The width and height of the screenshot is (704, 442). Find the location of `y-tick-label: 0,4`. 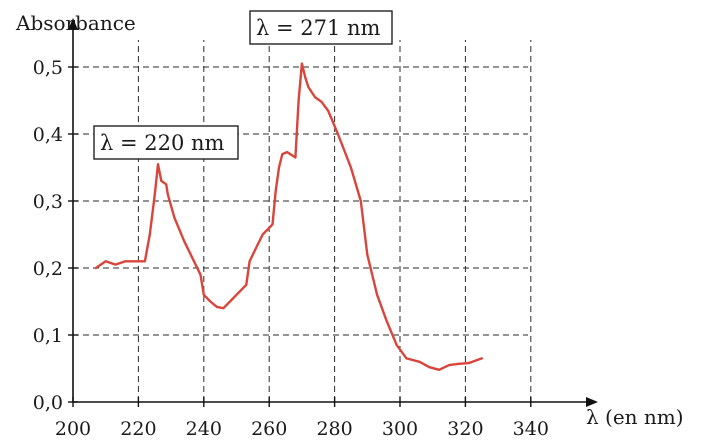

y-tick-label: 0,4 is located at coordinates (48, 135).